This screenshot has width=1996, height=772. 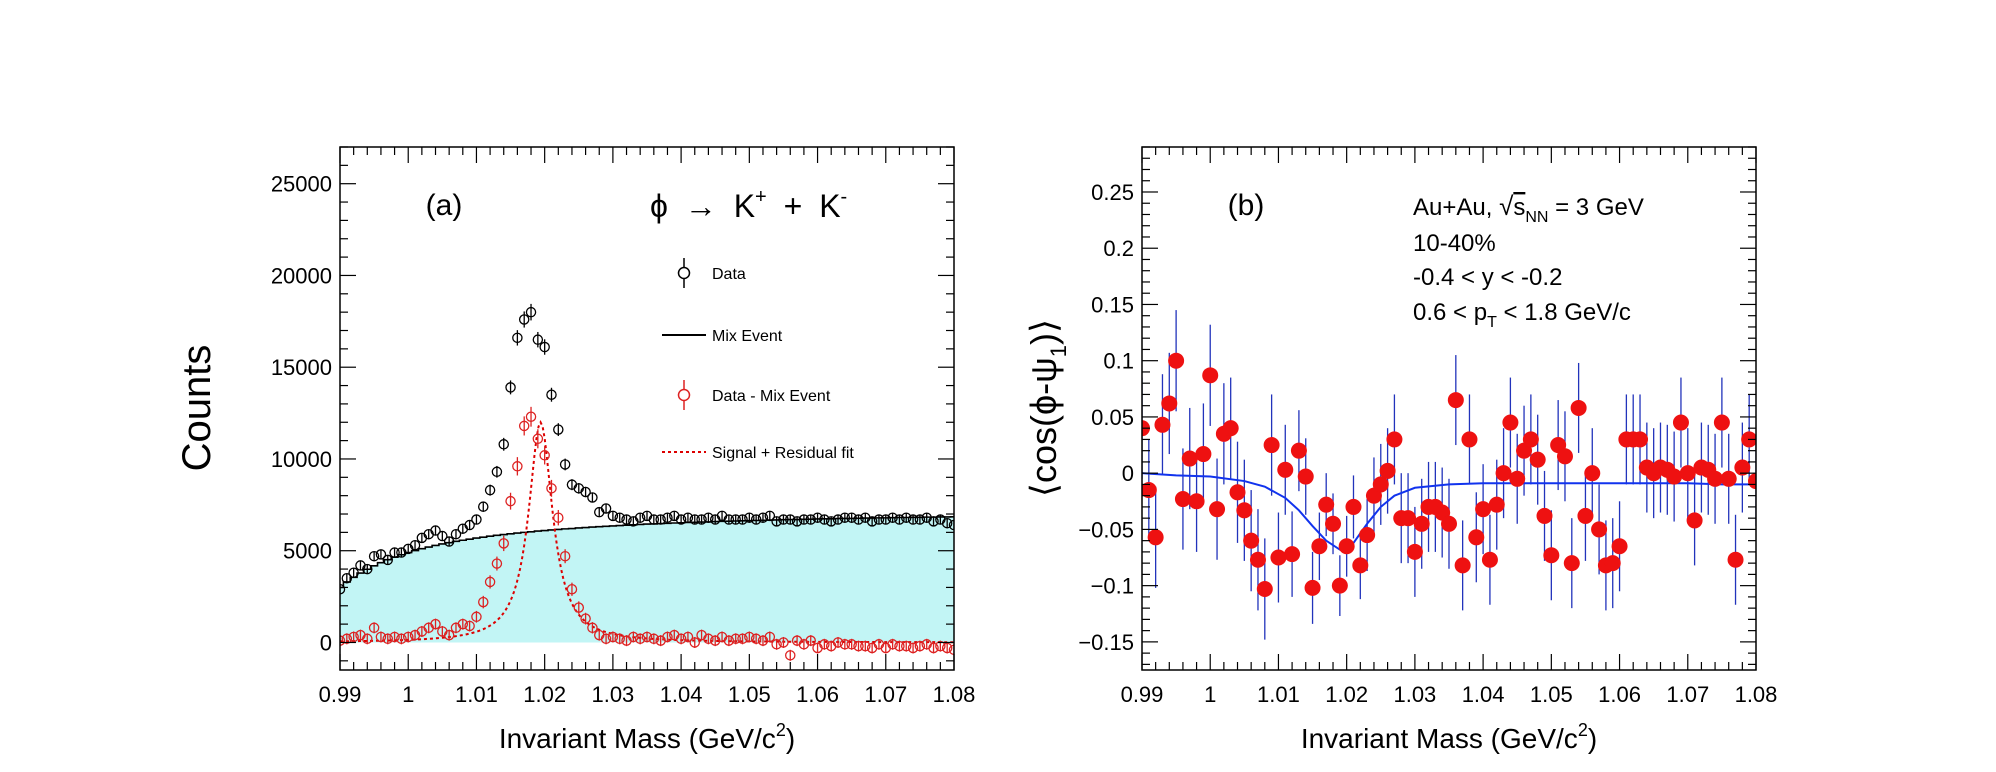 What do you see at coordinates (754, 395) in the screenshot?
I see `legend-entry-data-minus-mix: Data - Mix Event` at bounding box center [754, 395].